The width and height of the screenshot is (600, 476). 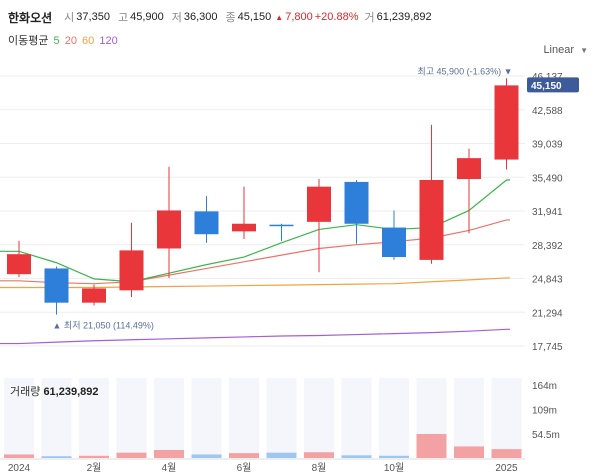 I want to click on low-value: 36,300, so click(x=200, y=17).